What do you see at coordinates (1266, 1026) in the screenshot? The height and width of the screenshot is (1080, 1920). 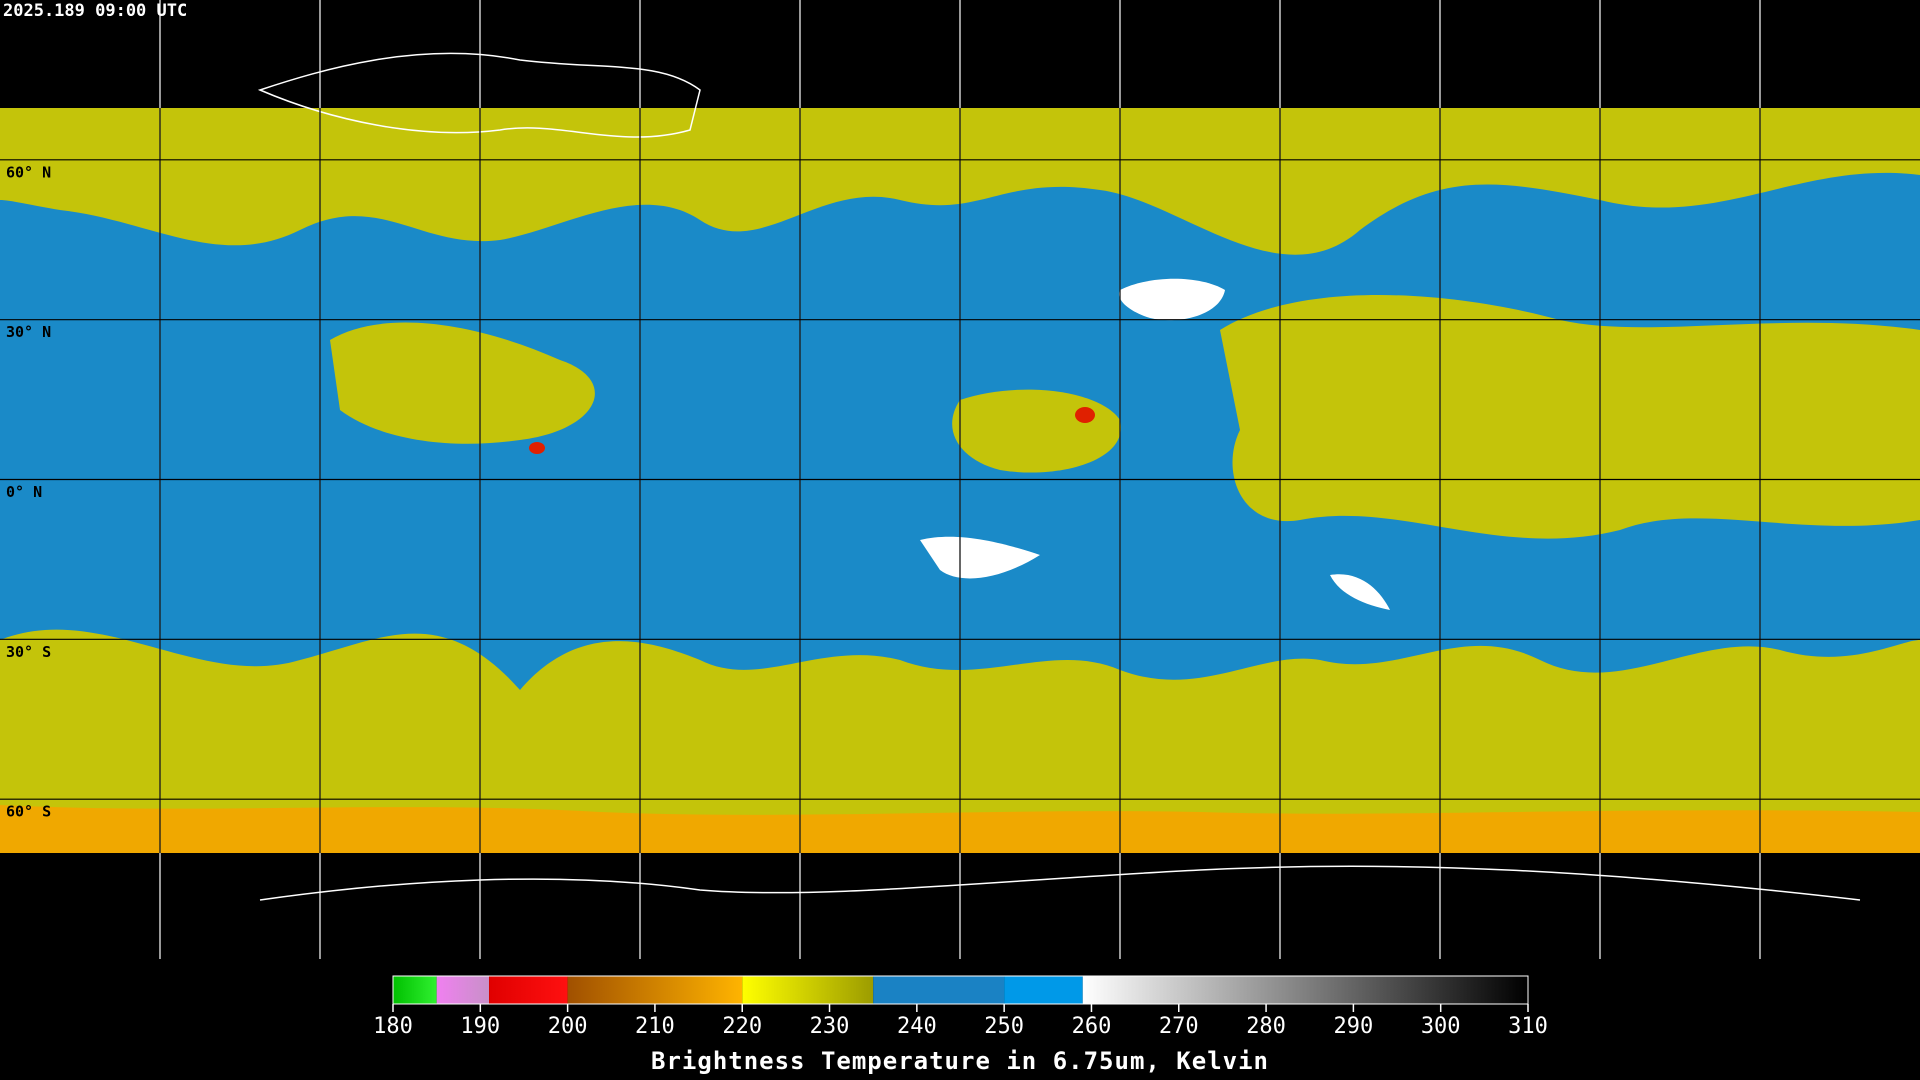 I see `colorbar-tick-label: 280` at bounding box center [1266, 1026].